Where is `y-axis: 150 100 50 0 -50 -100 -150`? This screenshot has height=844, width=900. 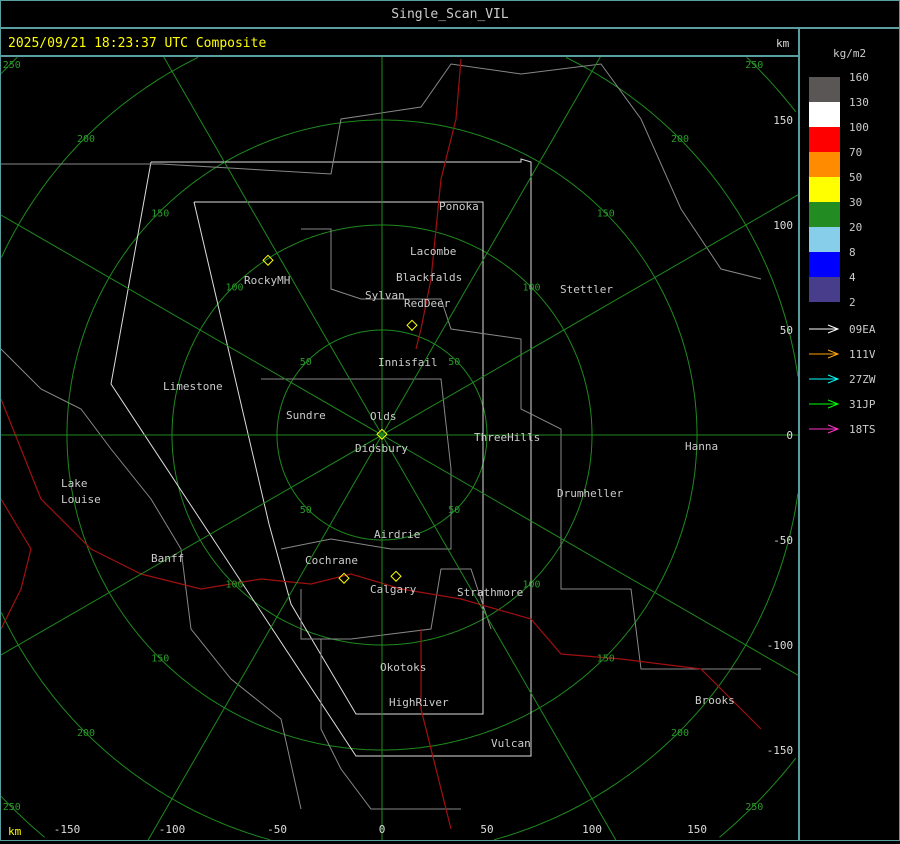
y-axis: 150 100 50 0 -50 -100 -150 is located at coordinates (780, 435).